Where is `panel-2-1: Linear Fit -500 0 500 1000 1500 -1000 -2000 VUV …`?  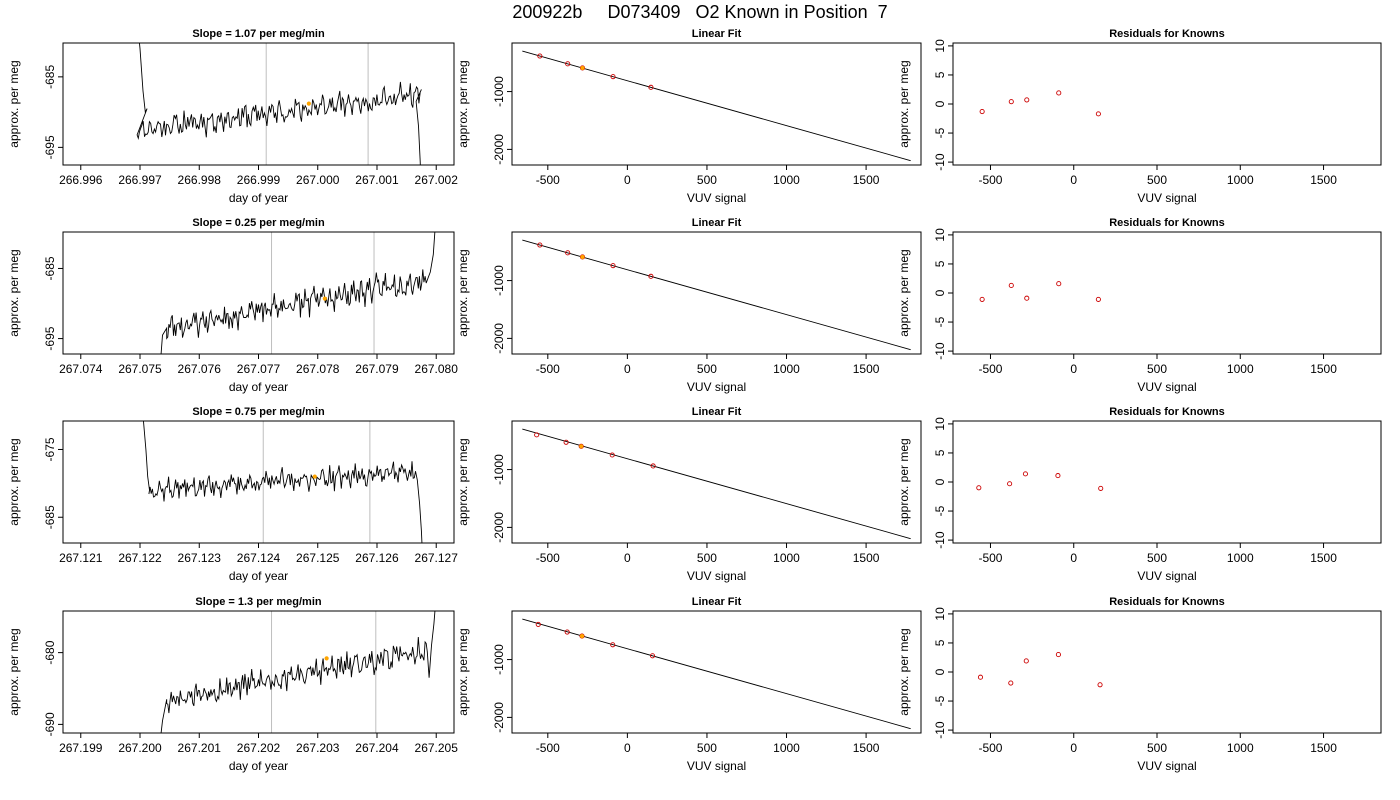 panel-2-1: Linear Fit -500 0 500 1000 1500 -1000 -2000 VUV … is located at coordinates (689, 494).